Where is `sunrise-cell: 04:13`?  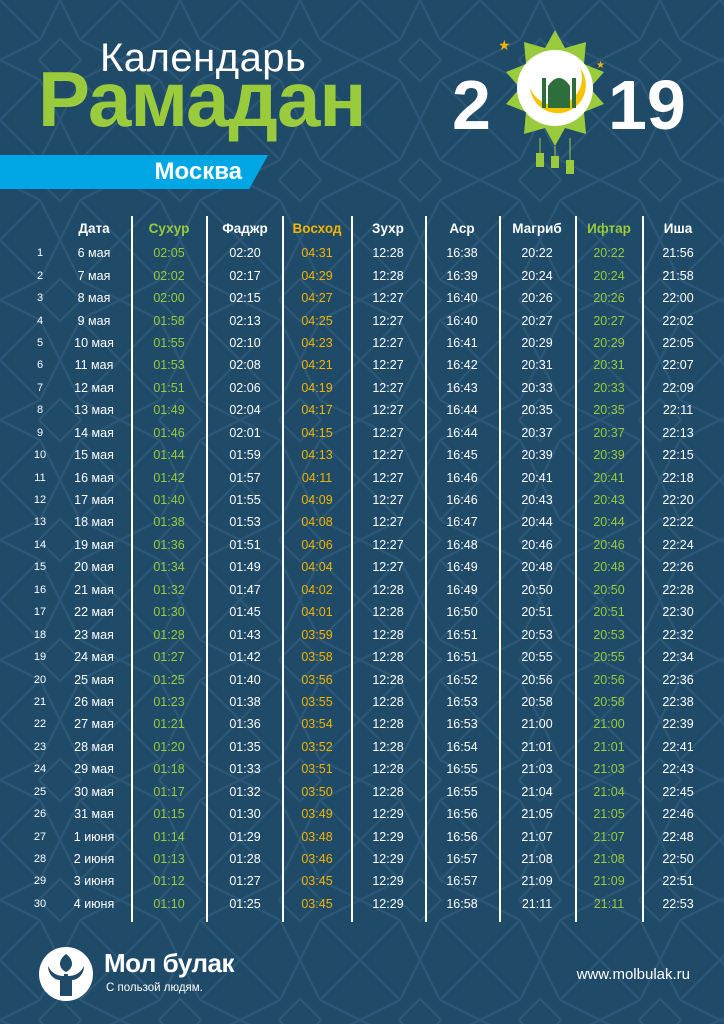
sunrise-cell: 04:13 is located at coordinates (317, 455).